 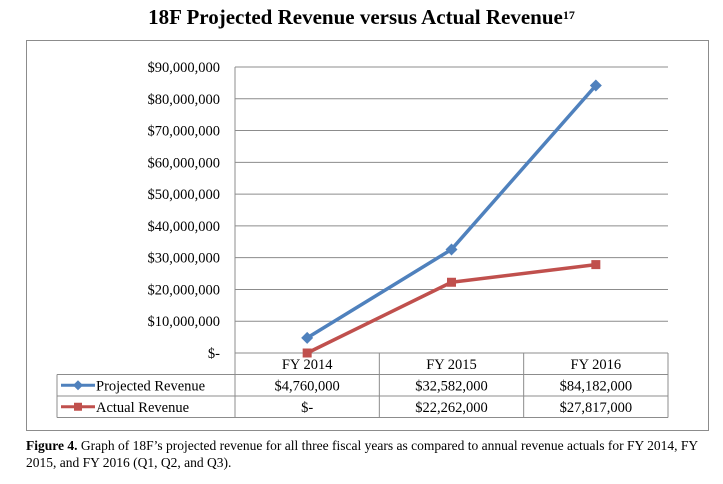 What do you see at coordinates (184, 132) in the screenshot?
I see `y-tick-label: $70,000,000` at bounding box center [184, 132].